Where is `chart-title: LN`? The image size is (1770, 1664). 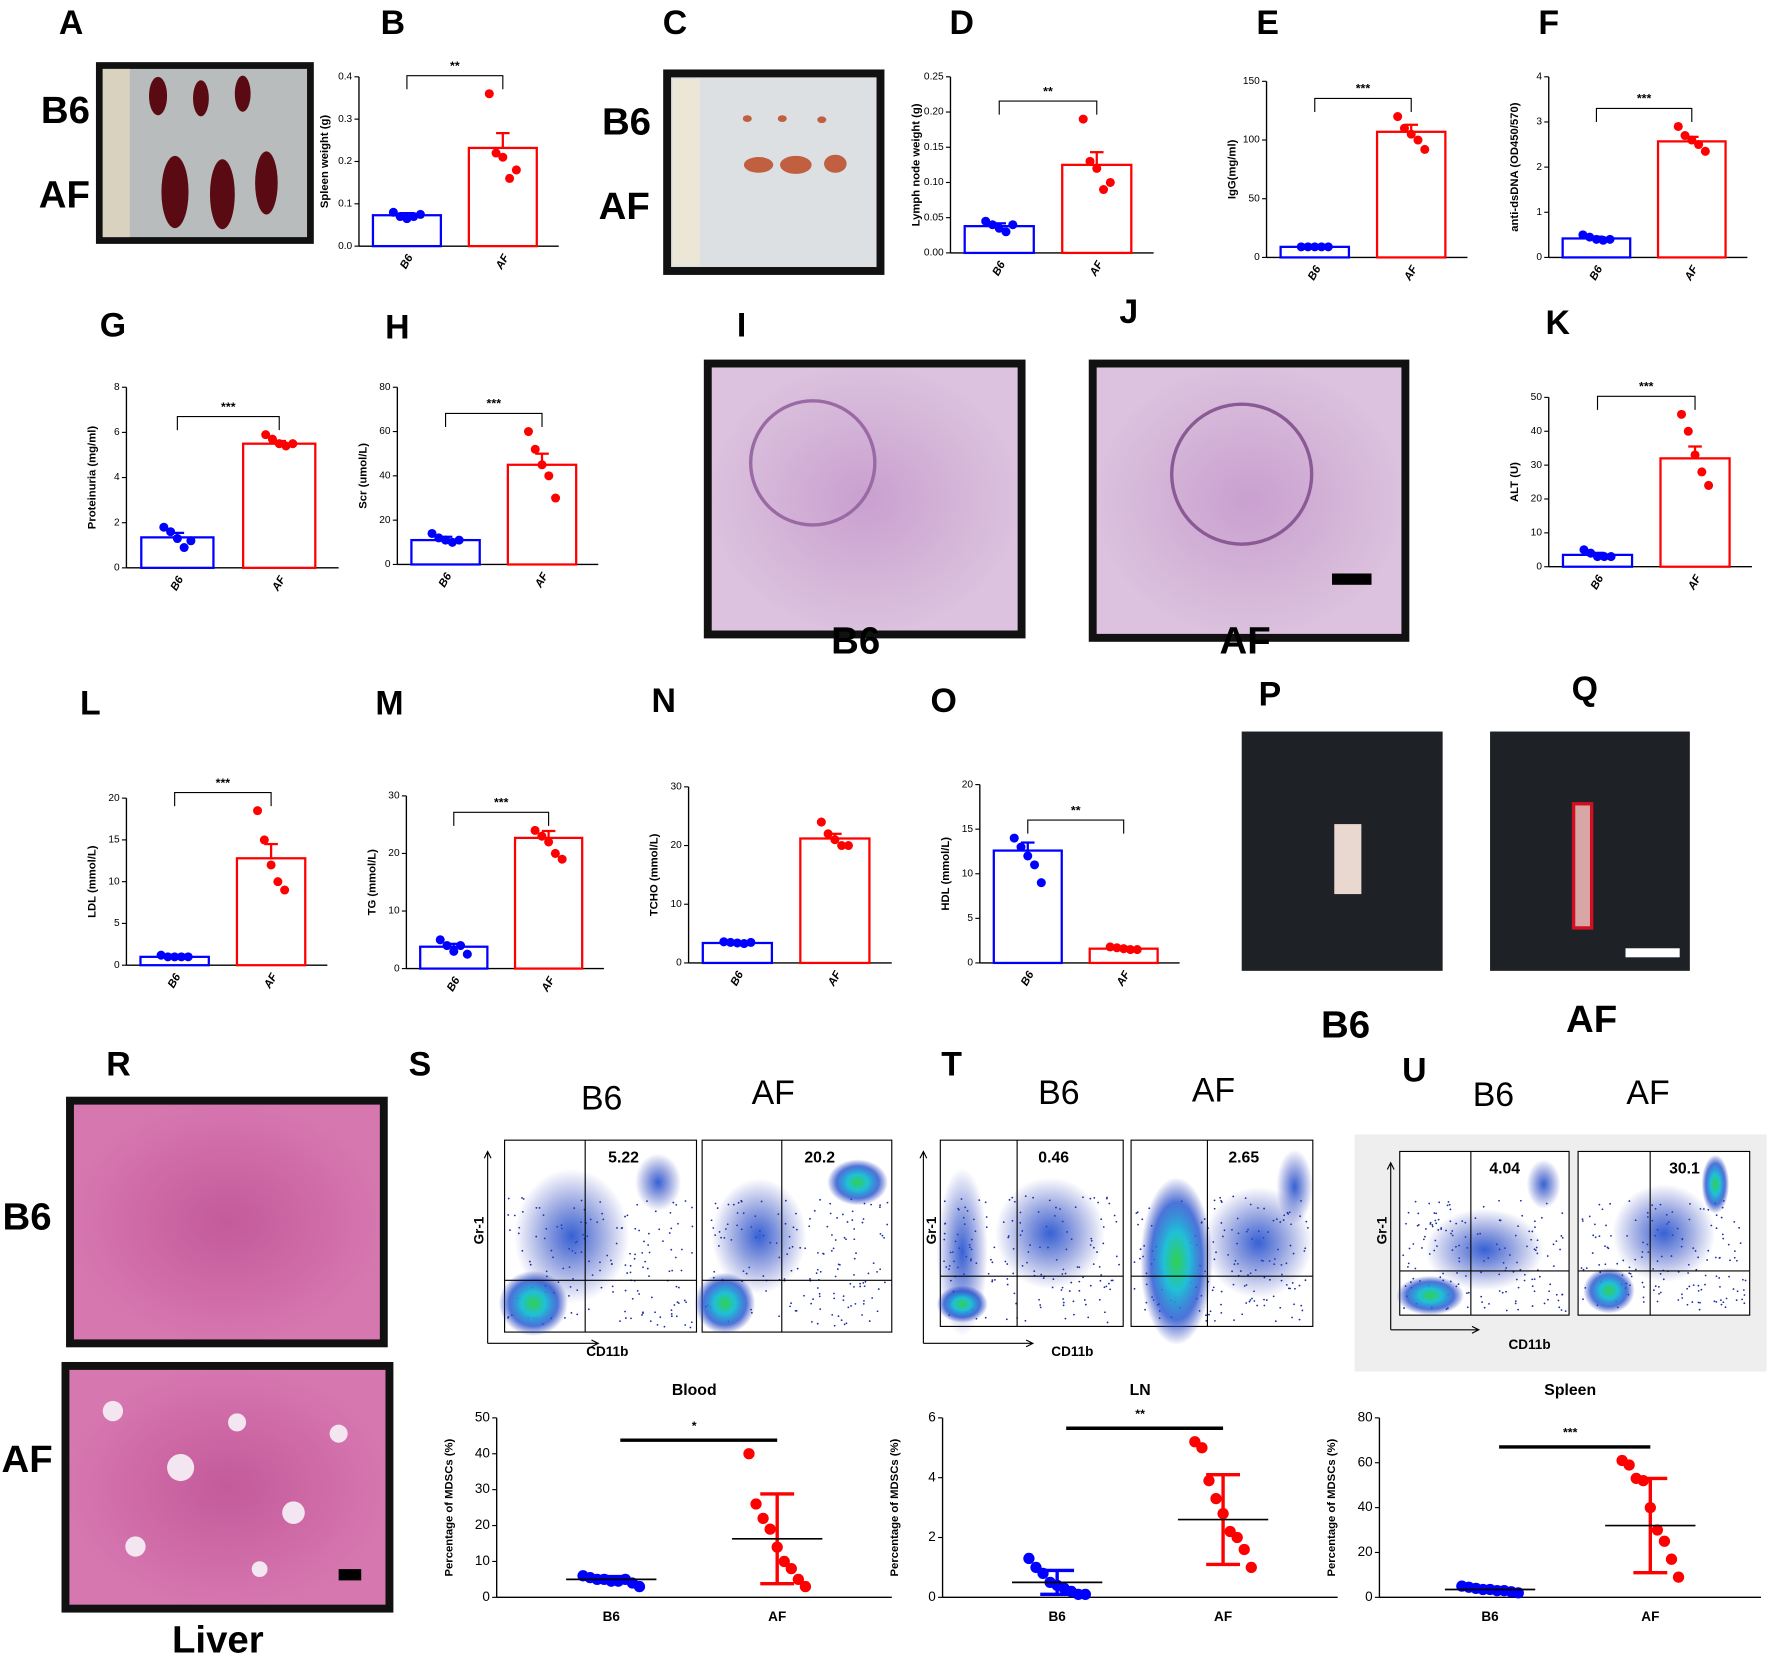
chart-title: LN is located at coordinates (1140, 1390).